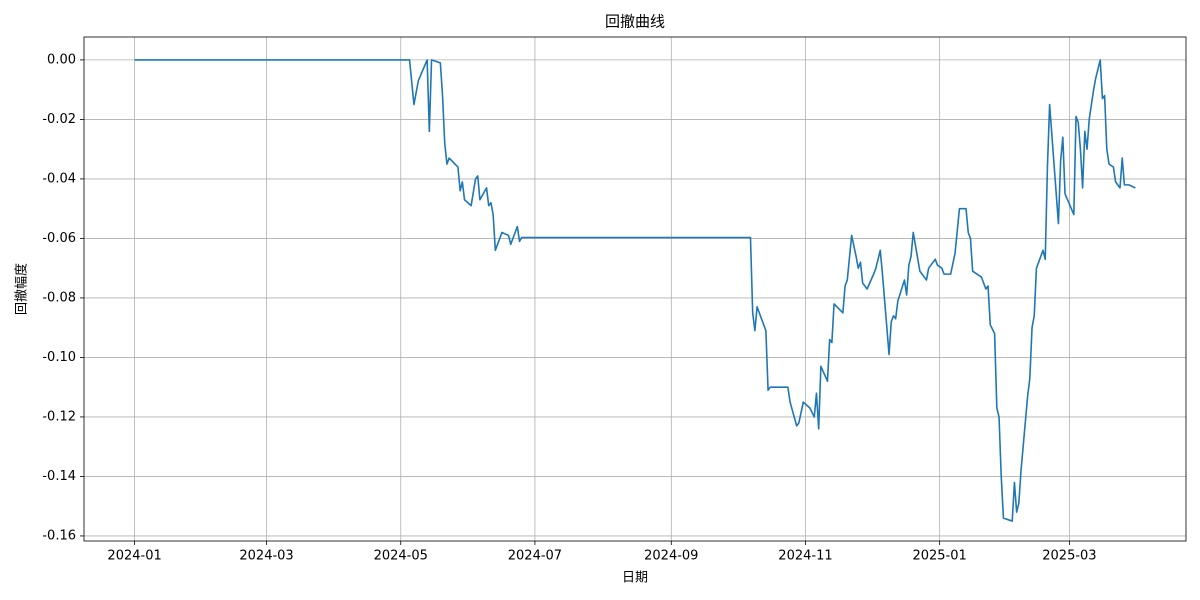 Image resolution: width=1200 pixels, height=600 pixels. I want to click on y-tick-label: -0.06, so click(59, 238).